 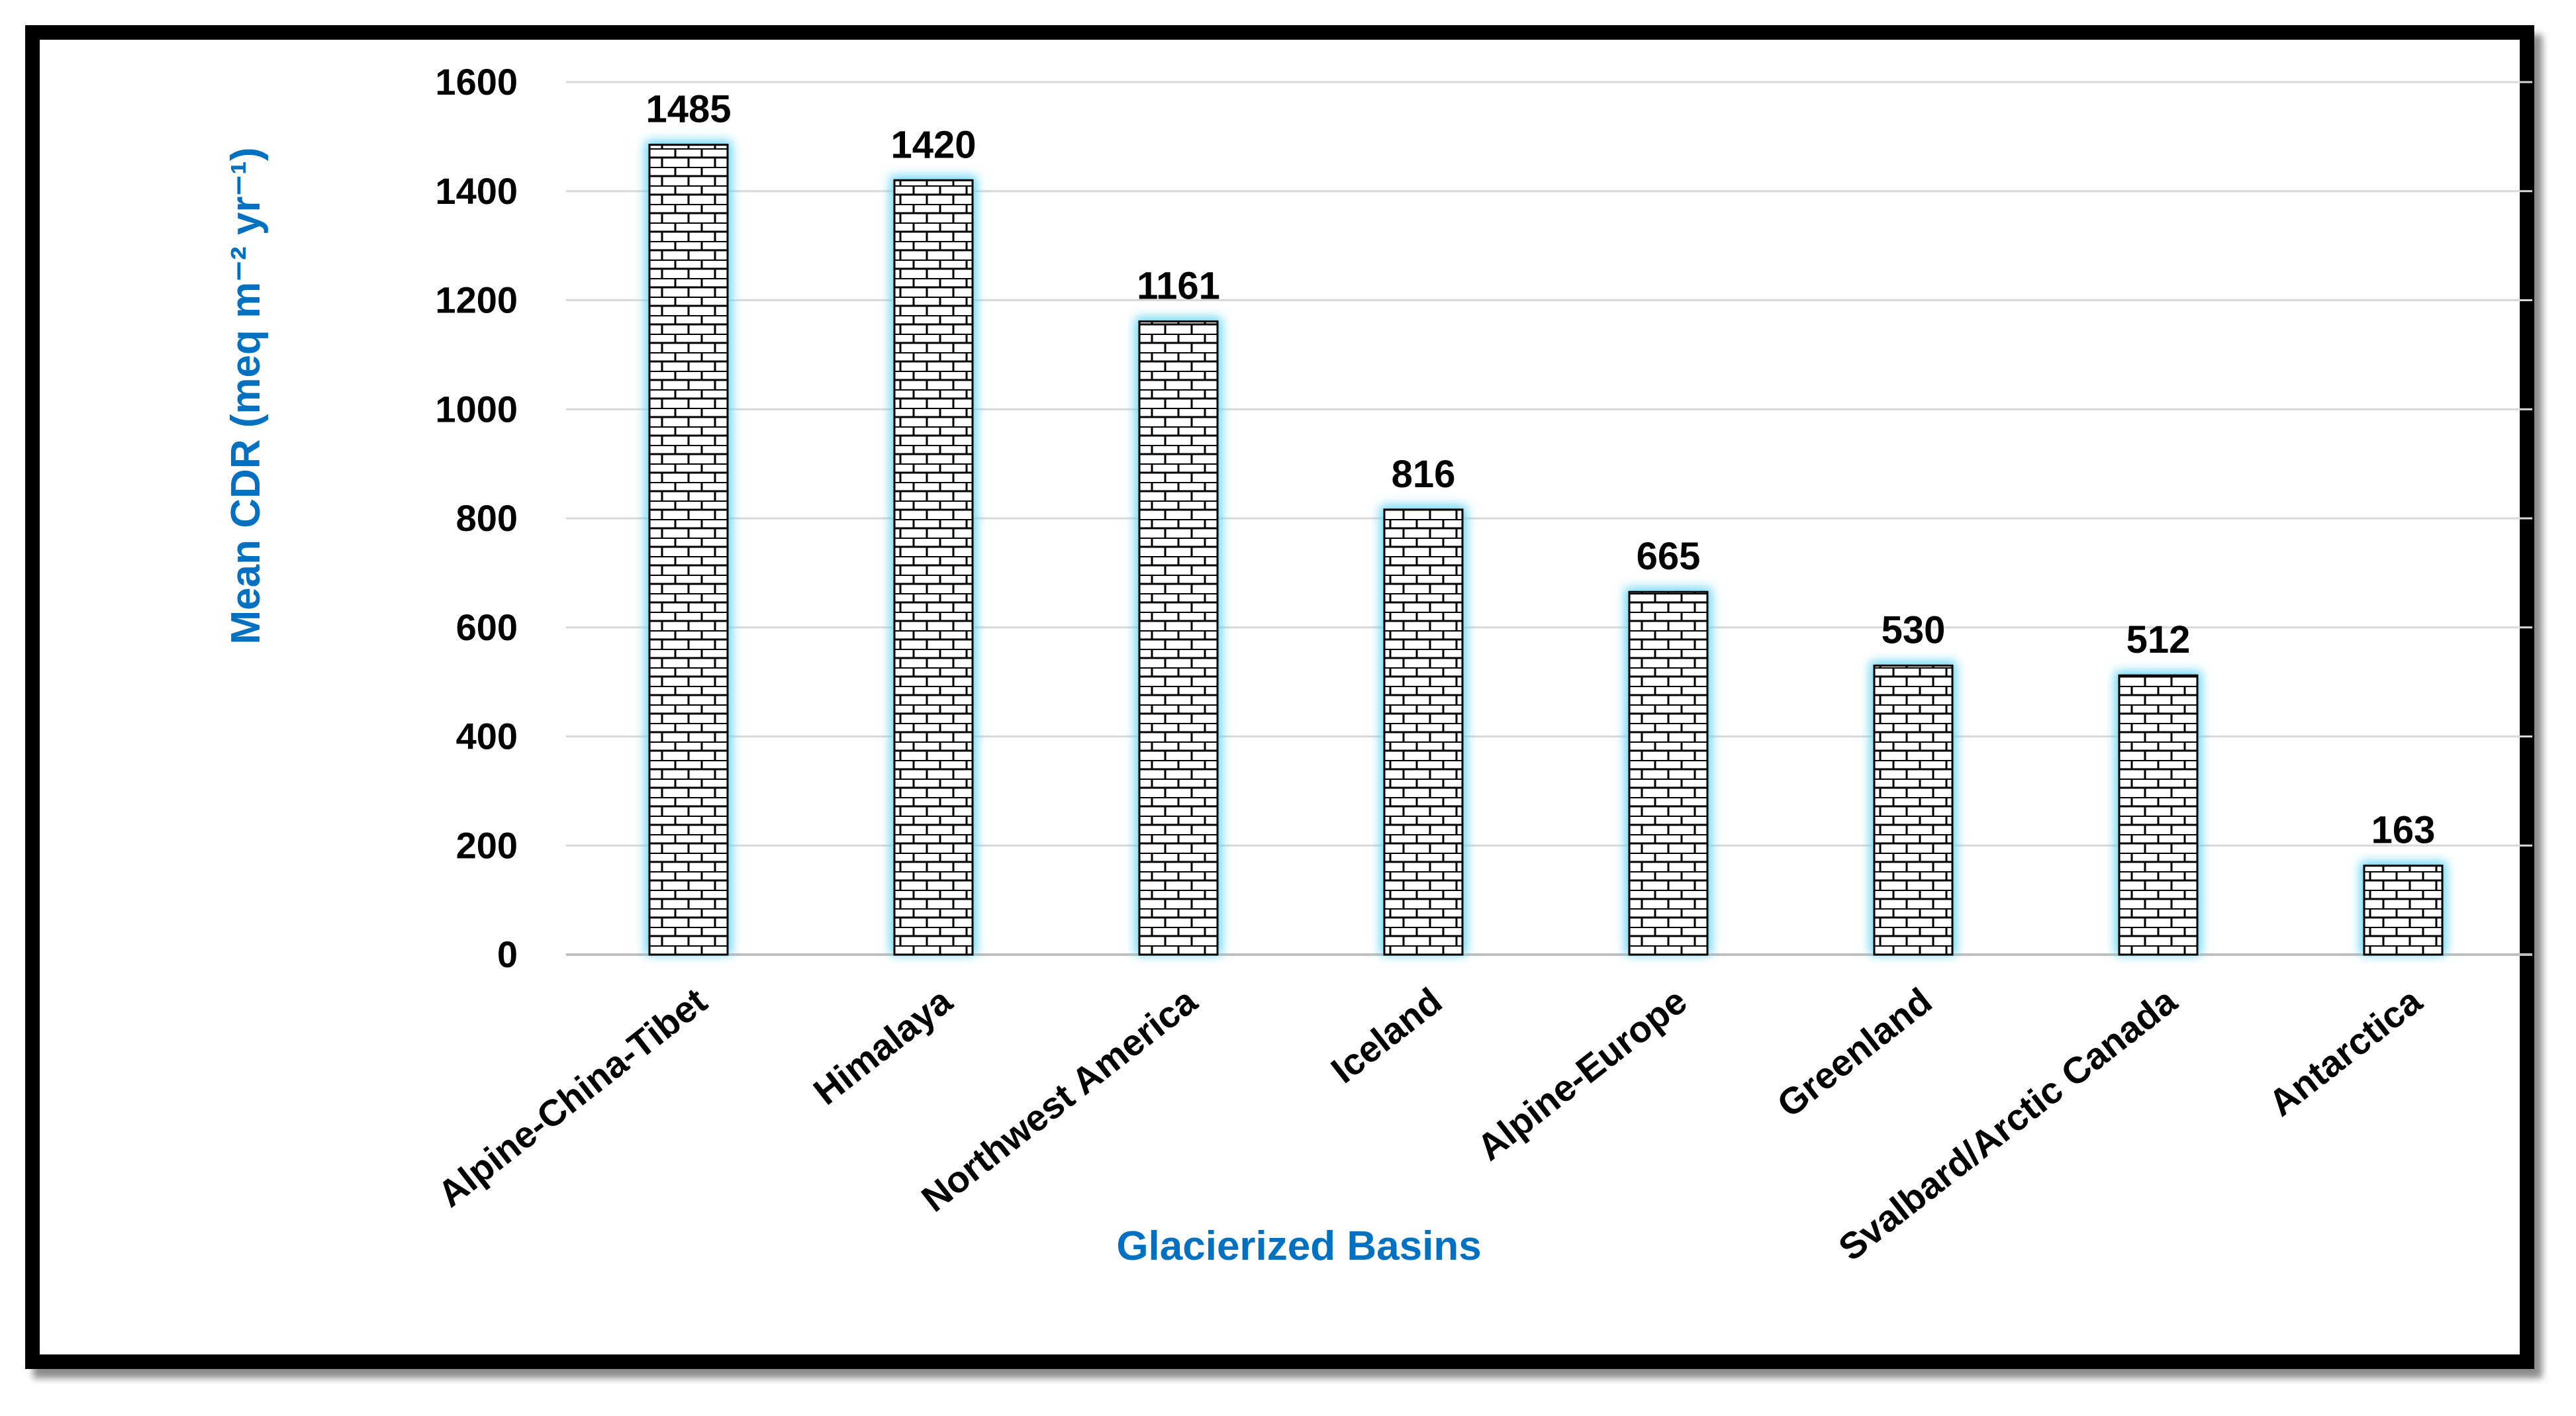 I want to click on x-tick-label: Iceland, so click(x=1386, y=1035).